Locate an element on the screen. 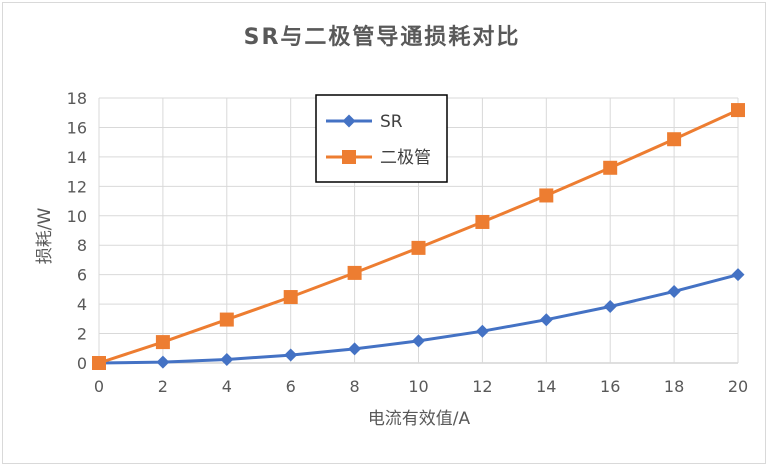 This screenshot has width=770, height=468. y-tick-label: 4 is located at coordinates (82, 304).